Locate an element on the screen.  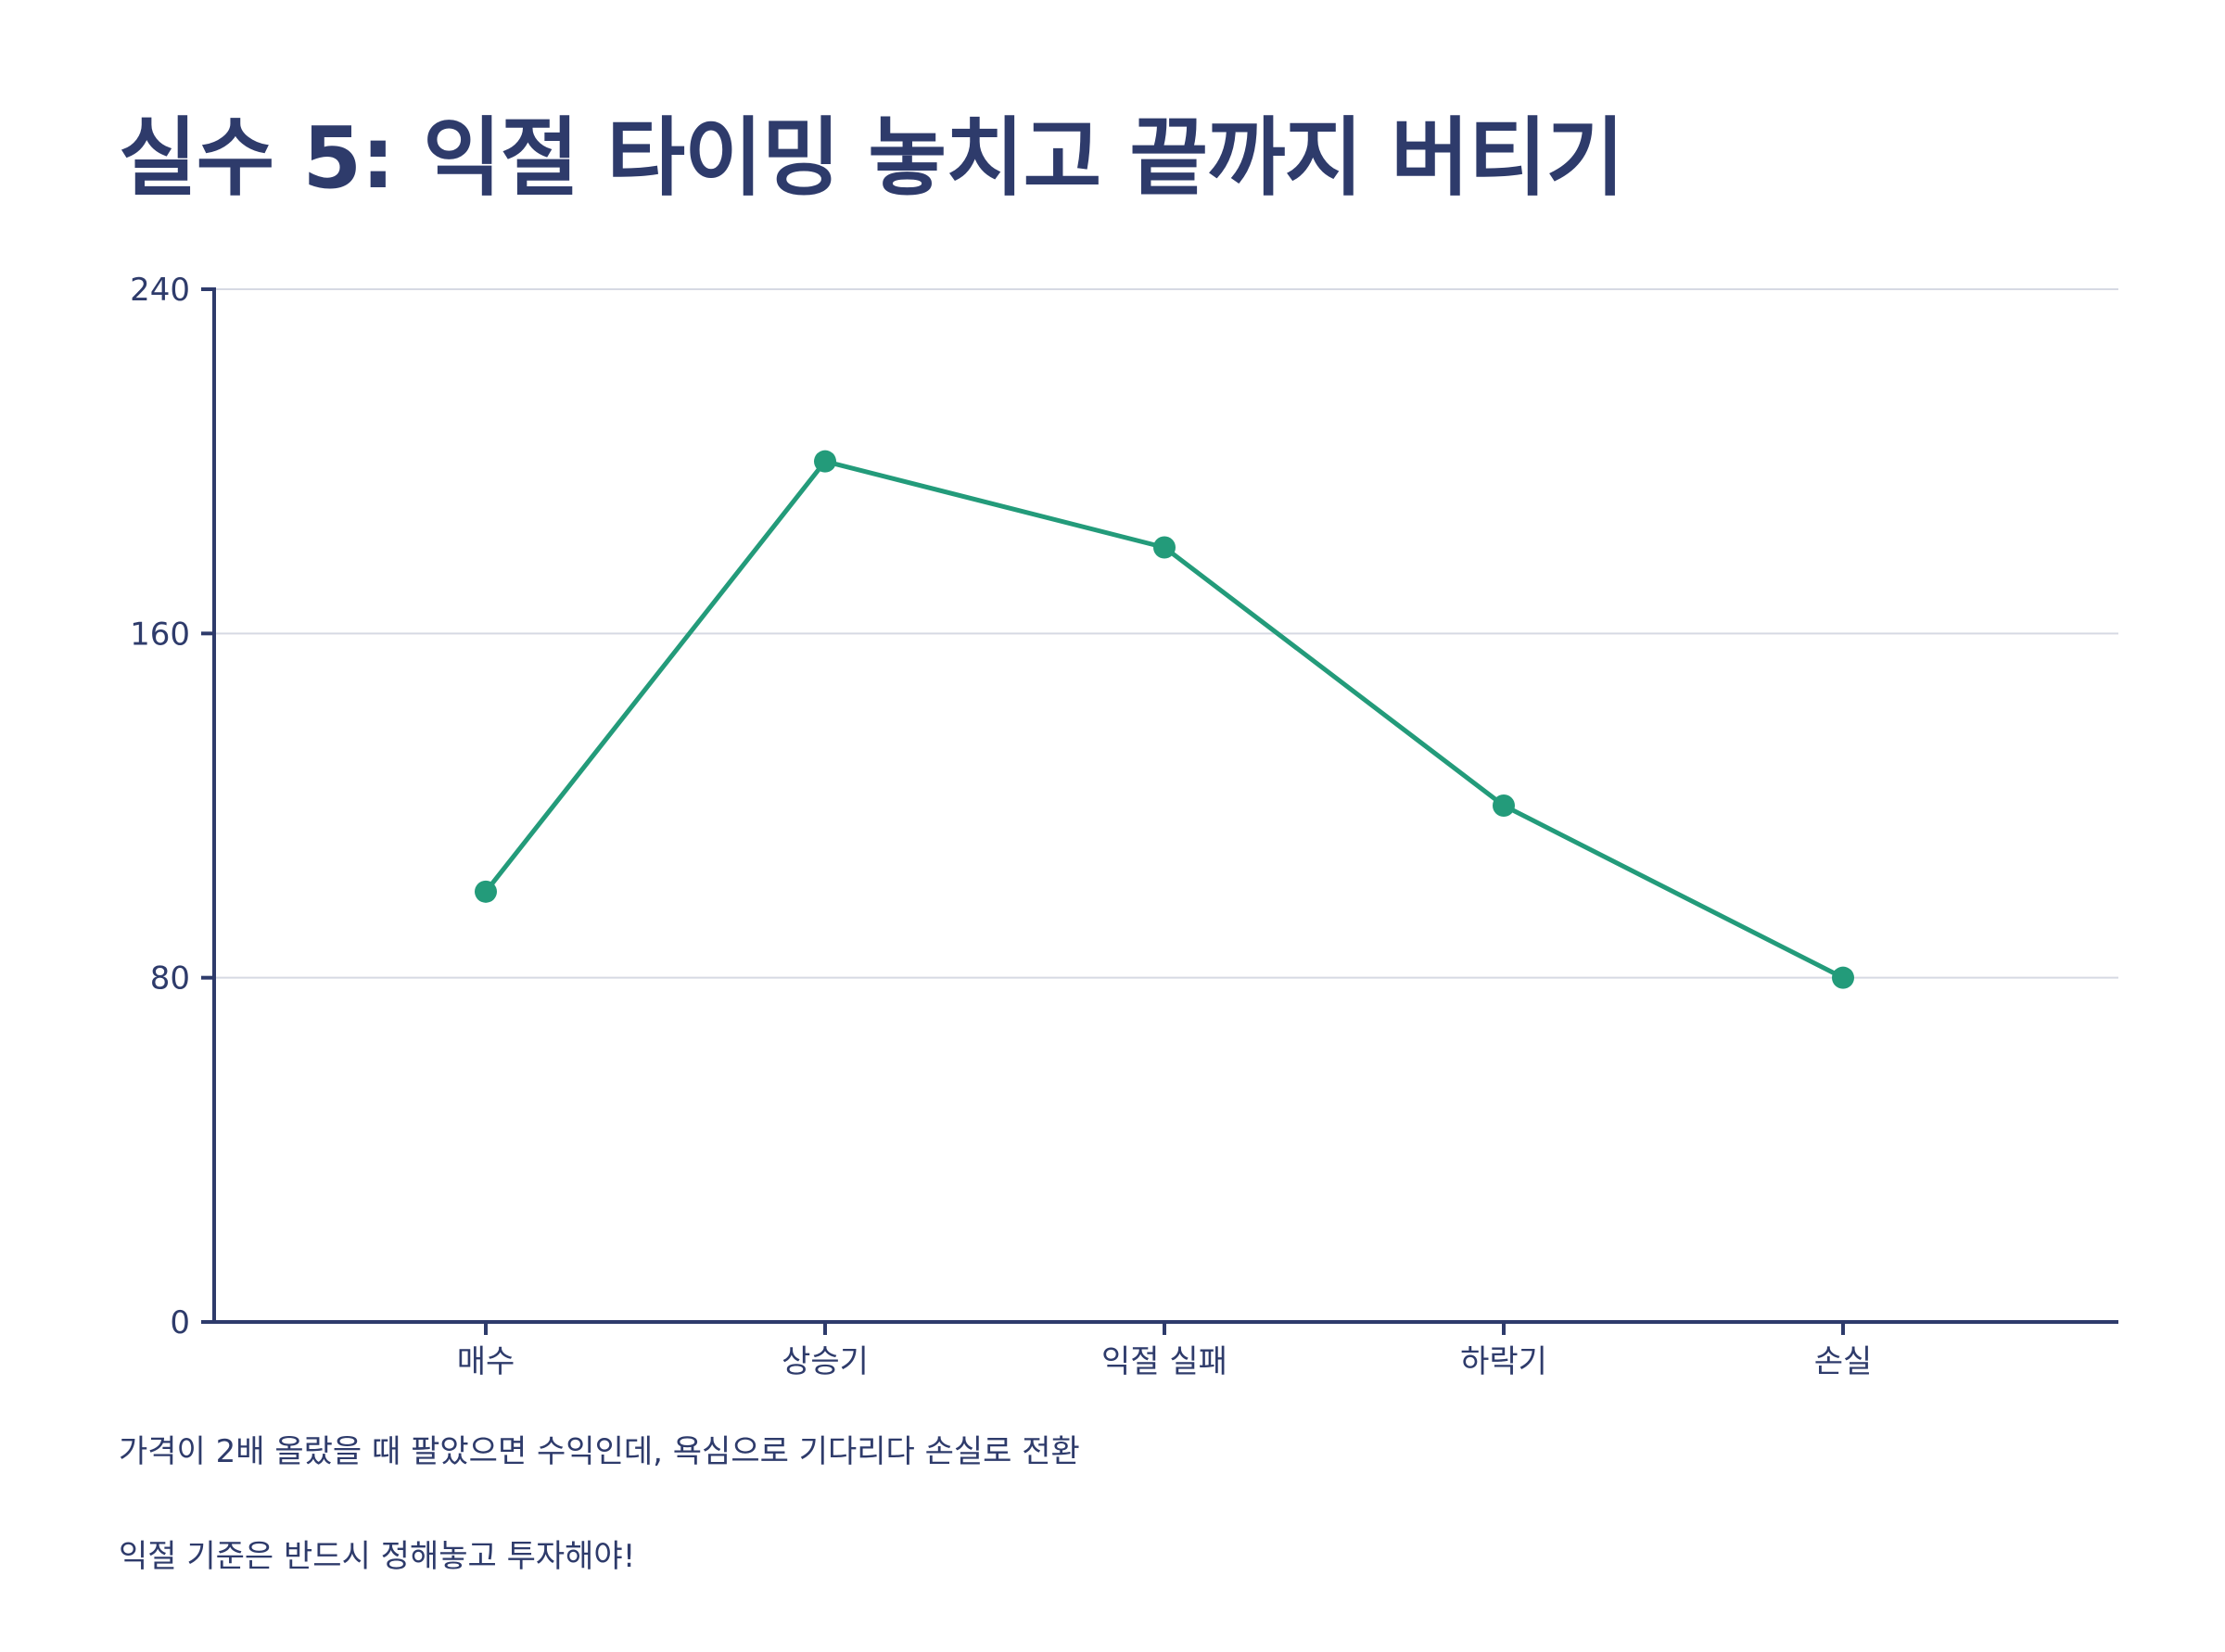
y-tick-label: 240 is located at coordinates (160, 290).